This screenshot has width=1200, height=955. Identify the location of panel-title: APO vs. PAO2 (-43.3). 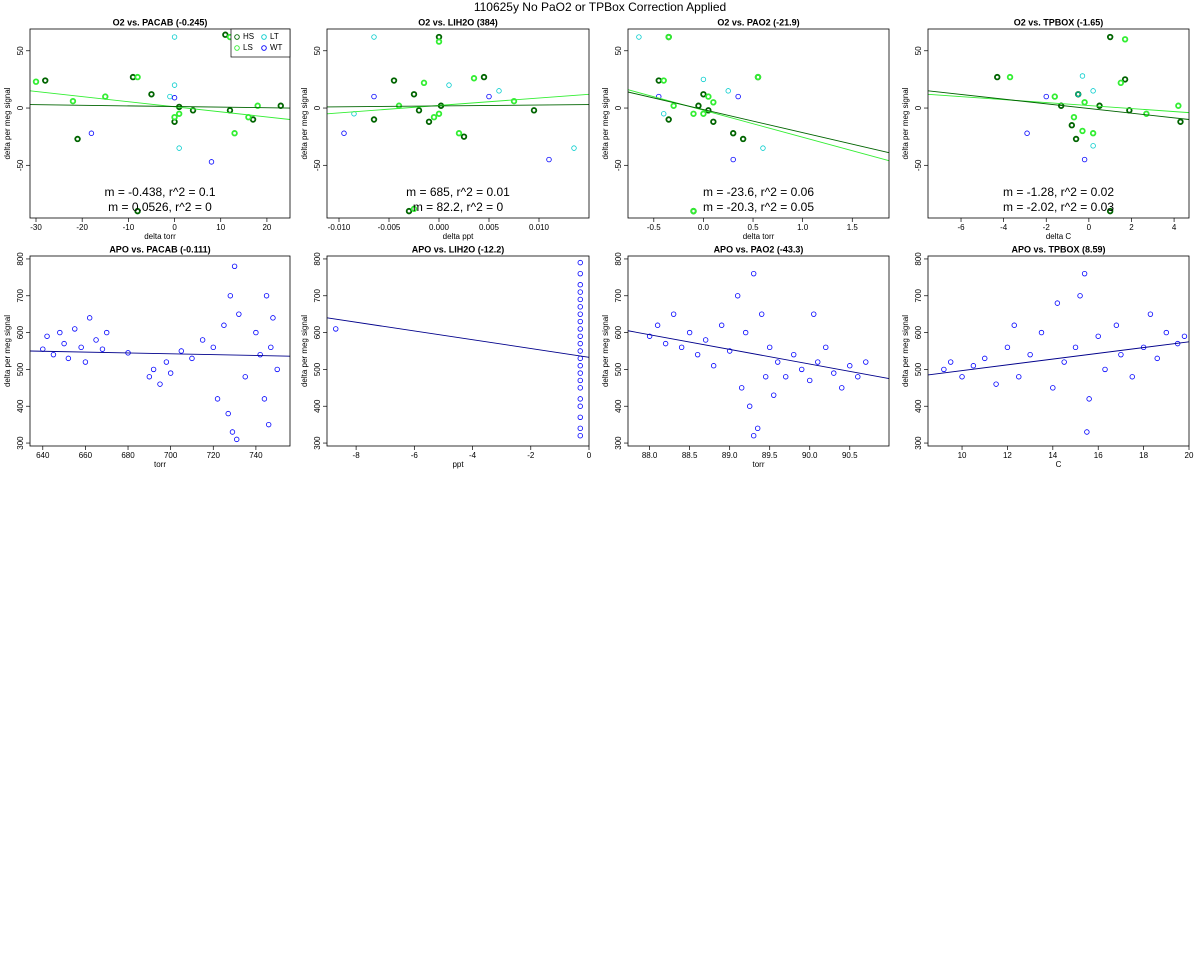
(759, 249).